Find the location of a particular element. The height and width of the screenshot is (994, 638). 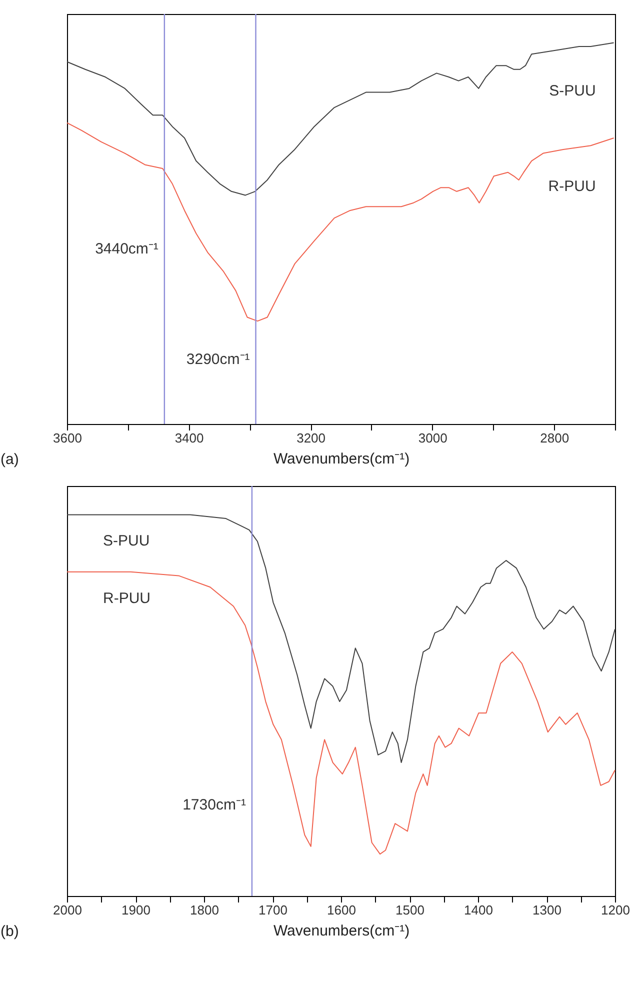

x-tick-label: 3400 is located at coordinates (189, 438).